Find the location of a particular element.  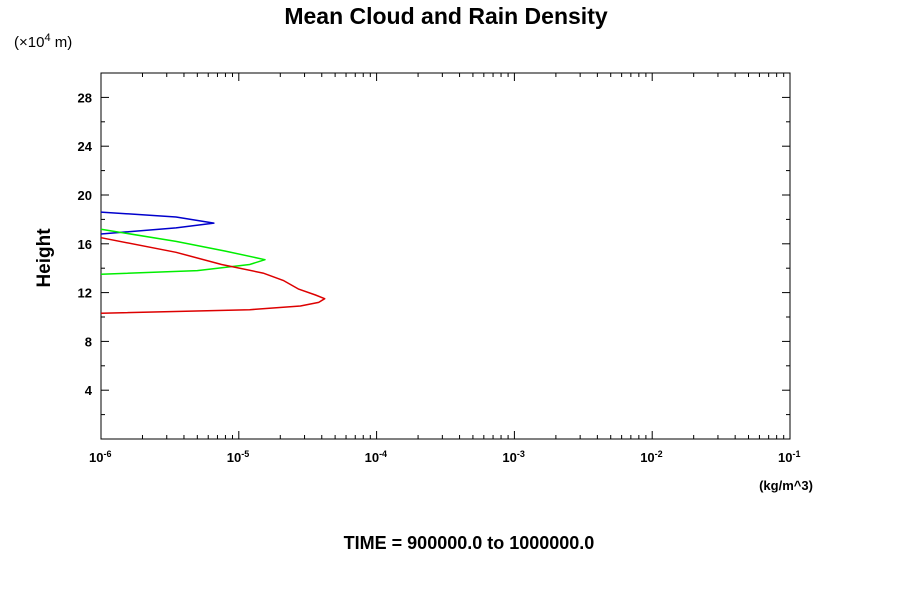

y-tick-label: 8 is located at coordinates (88, 341).